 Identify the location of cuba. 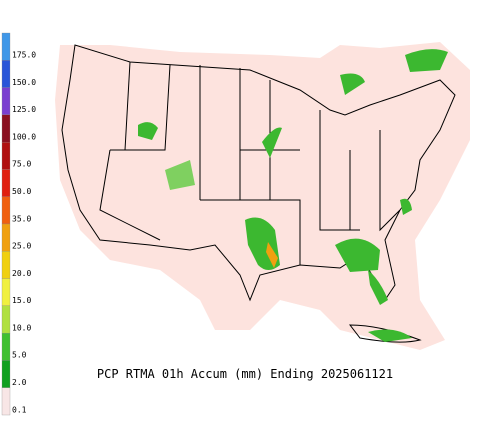
(385, 333).